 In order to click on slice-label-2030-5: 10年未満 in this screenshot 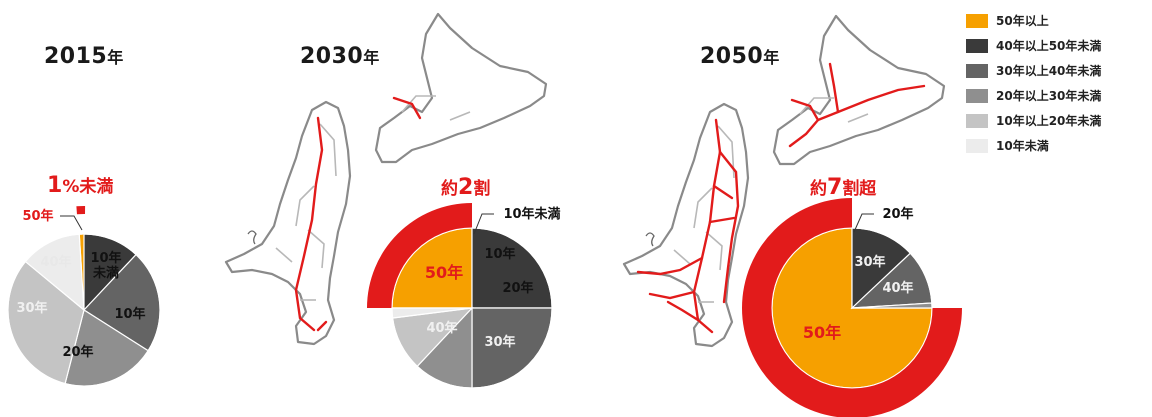, I will do `click(531, 214)`.